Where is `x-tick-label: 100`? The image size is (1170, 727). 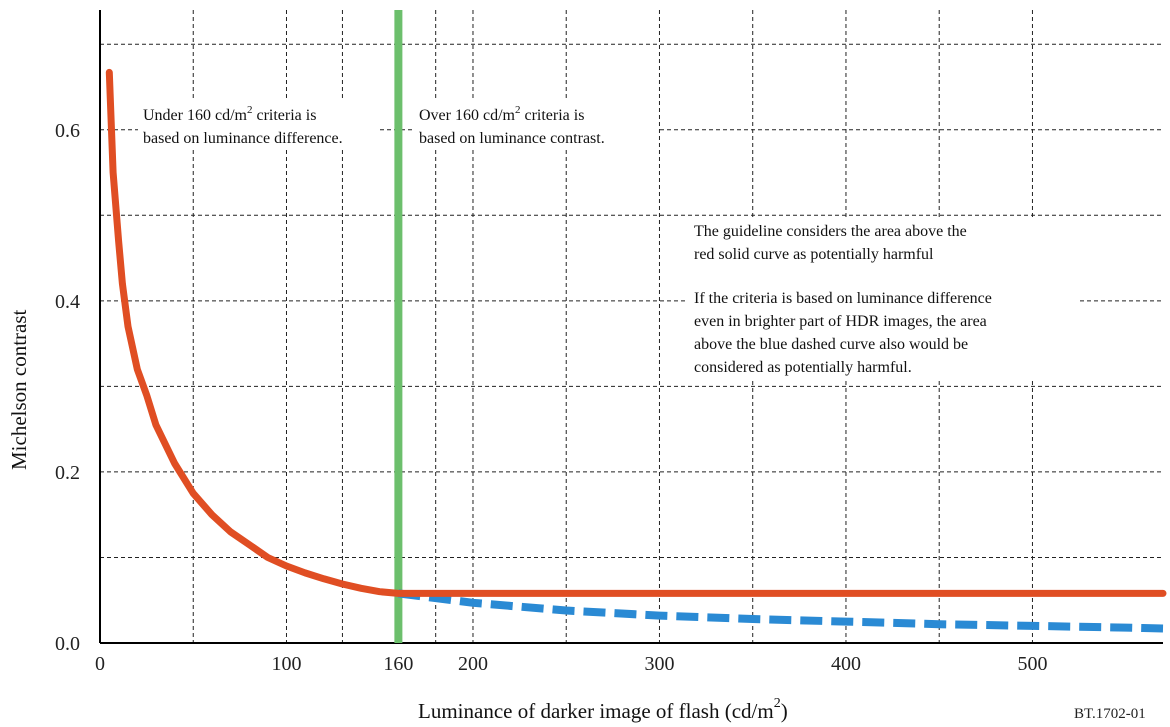
x-tick-label: 100 is located at coordinates (286, 664).